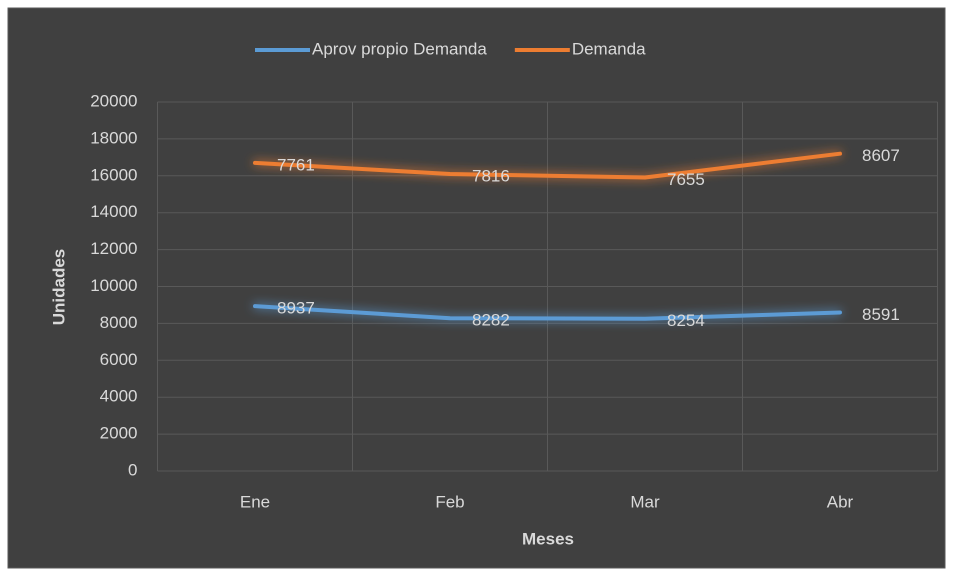  Describe the element at coordinates (296, 308) in the screenshot. I see `data-label: 8937` at that location.